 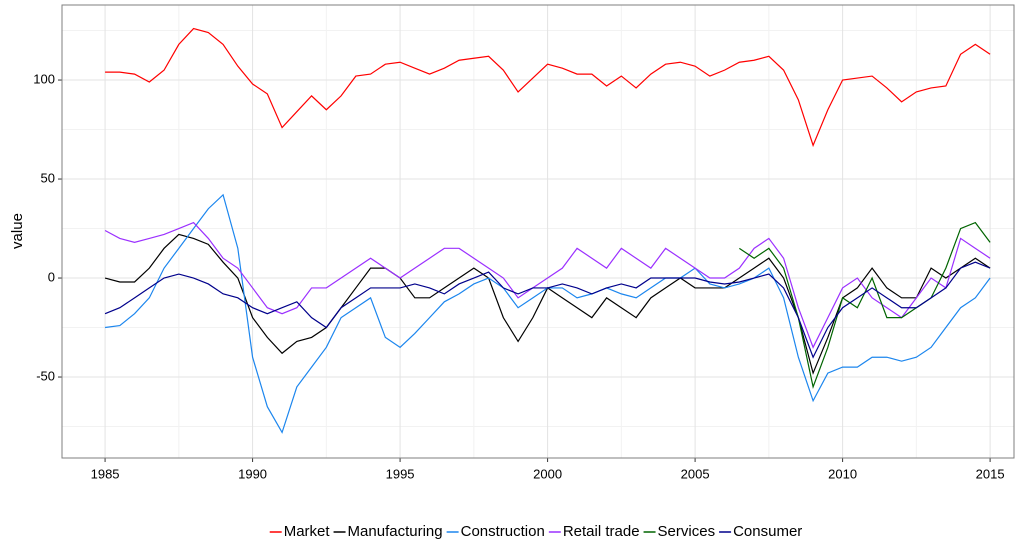 I want to click on legend-label: Services, so click(x=687, y=531).